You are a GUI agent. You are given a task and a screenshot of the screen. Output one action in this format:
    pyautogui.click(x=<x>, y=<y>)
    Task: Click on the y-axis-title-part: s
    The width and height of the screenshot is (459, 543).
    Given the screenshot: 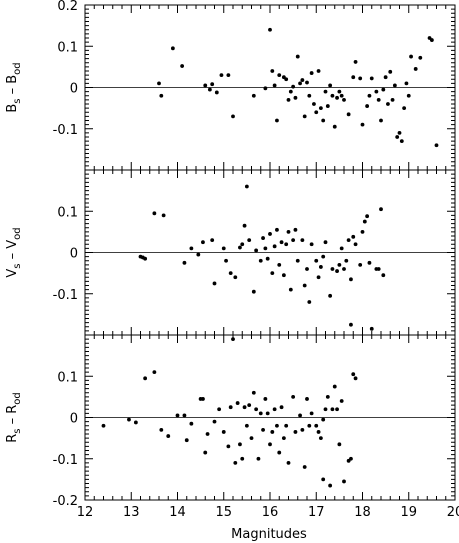 What is the action you would take?
    pyautogui.click(x=17, y=431)
    